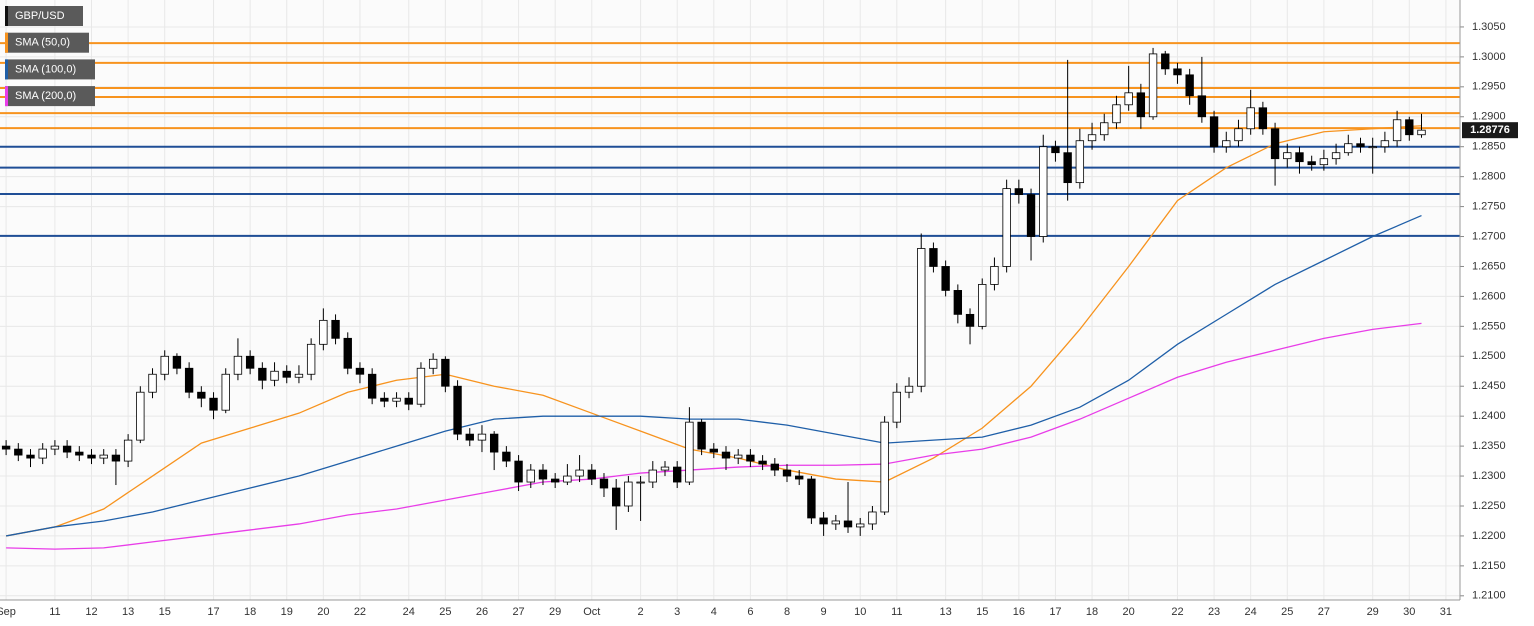 This screenshot has width=1534, height=626. What do you see at coordinates (40, 16) in the screenshot?
I see `legend-label: GBP/USD` at bounding box center [40, 16].